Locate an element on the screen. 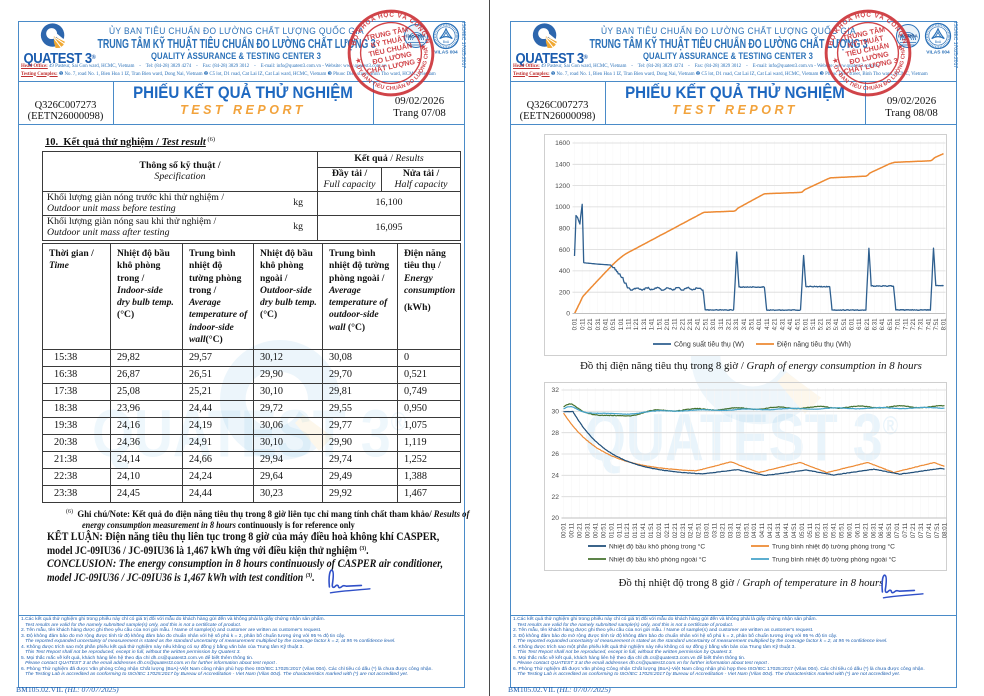 The image size is (984, 696). svg-text: 24 is located at coordinates (555, 476).